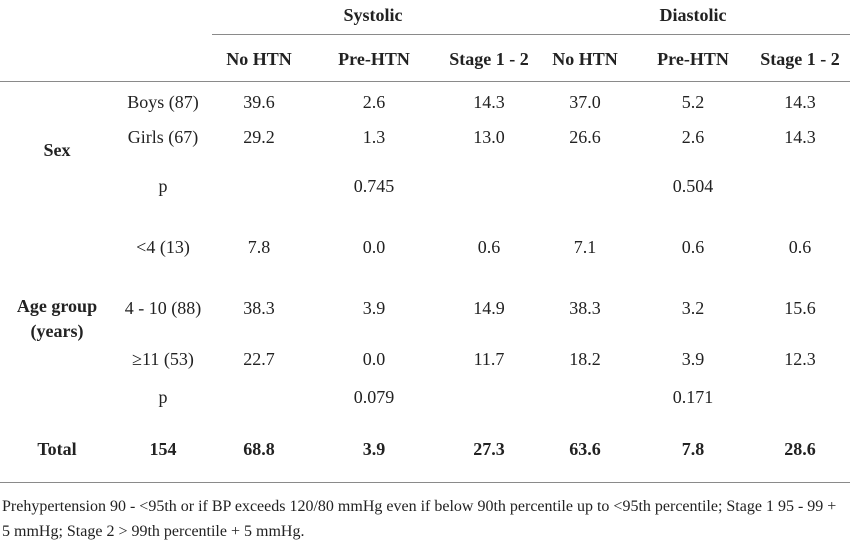  I want to click on header-diastolic: Diastolic, so click(693, 15).